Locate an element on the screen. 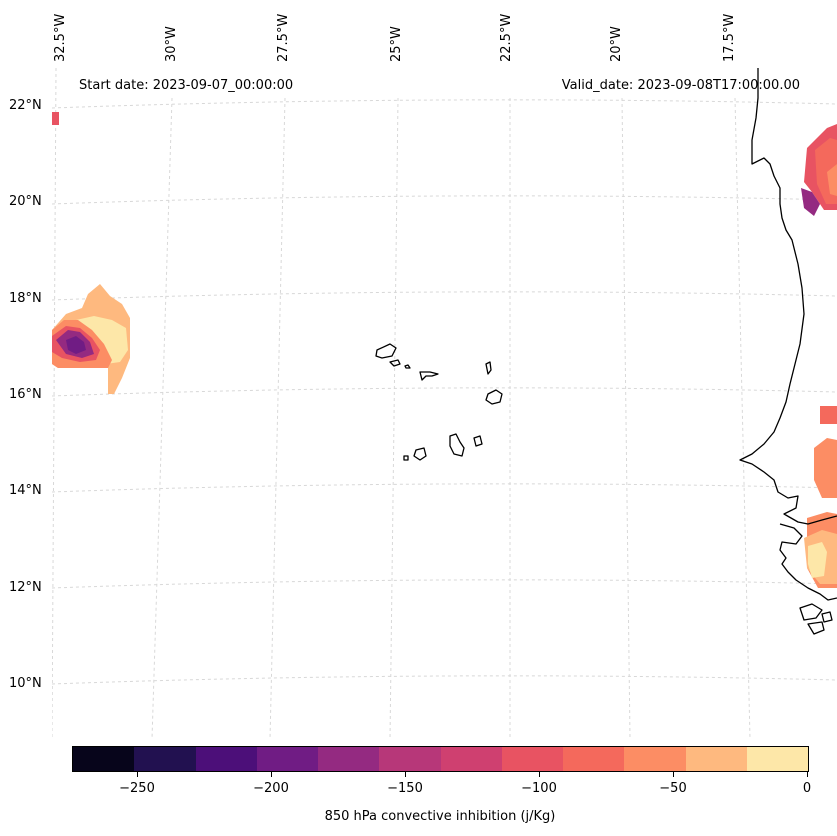 The width and height of the screenshot is (837, 836). colorbar-tick-label: −250 is located at coordinates (137, 788).